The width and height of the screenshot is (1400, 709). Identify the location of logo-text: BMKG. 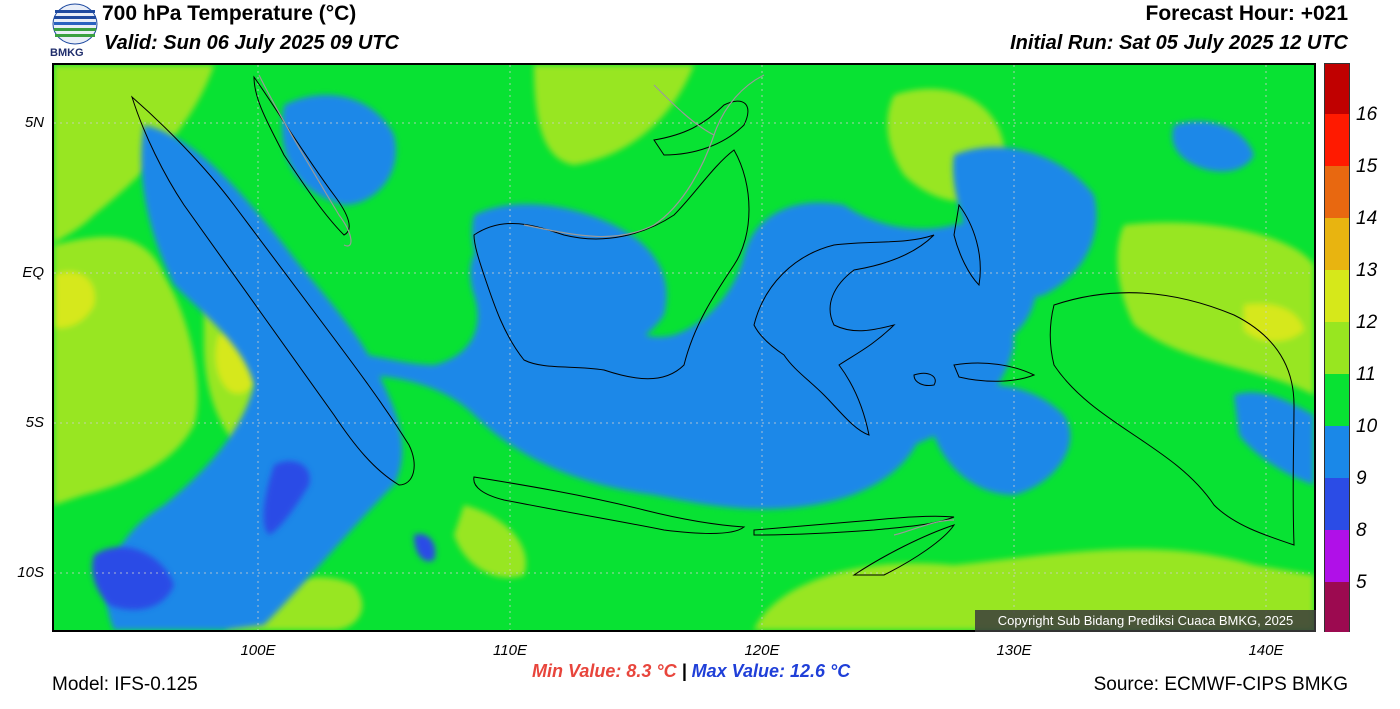
(67, 53).